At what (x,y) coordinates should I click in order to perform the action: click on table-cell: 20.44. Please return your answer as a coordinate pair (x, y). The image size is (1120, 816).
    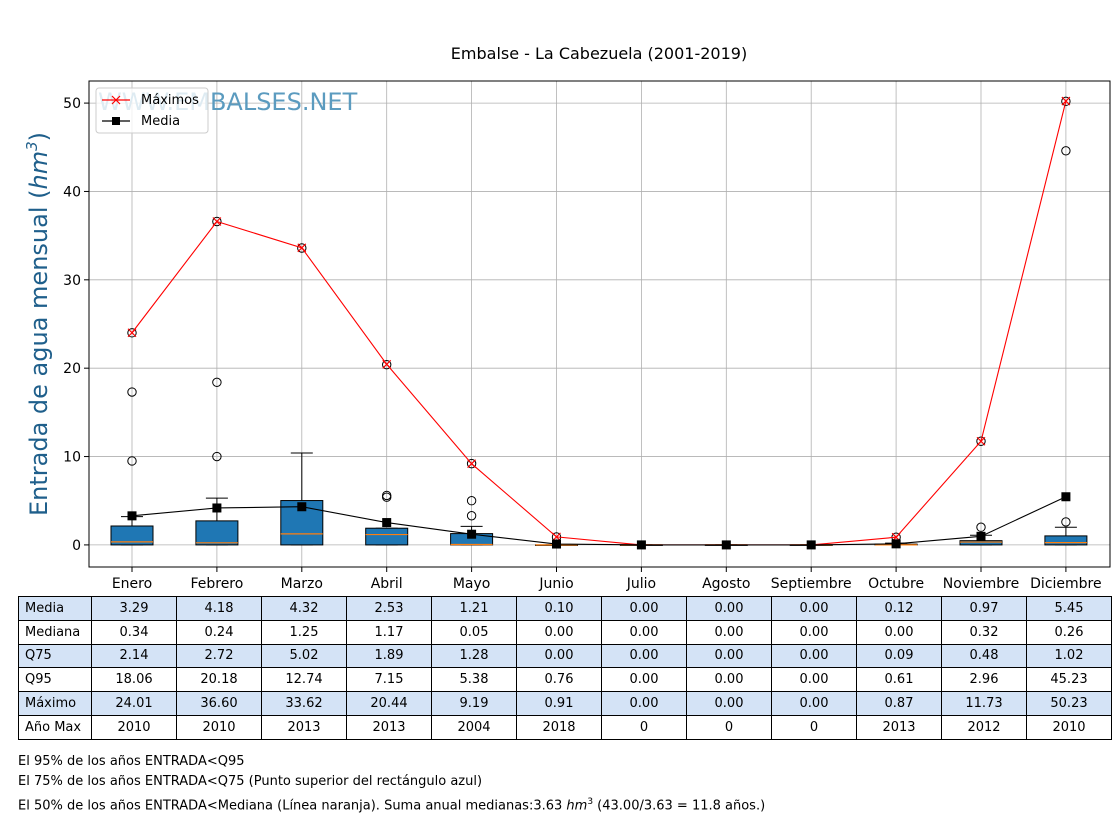
    Looking at the image, I should click on (389, 703).